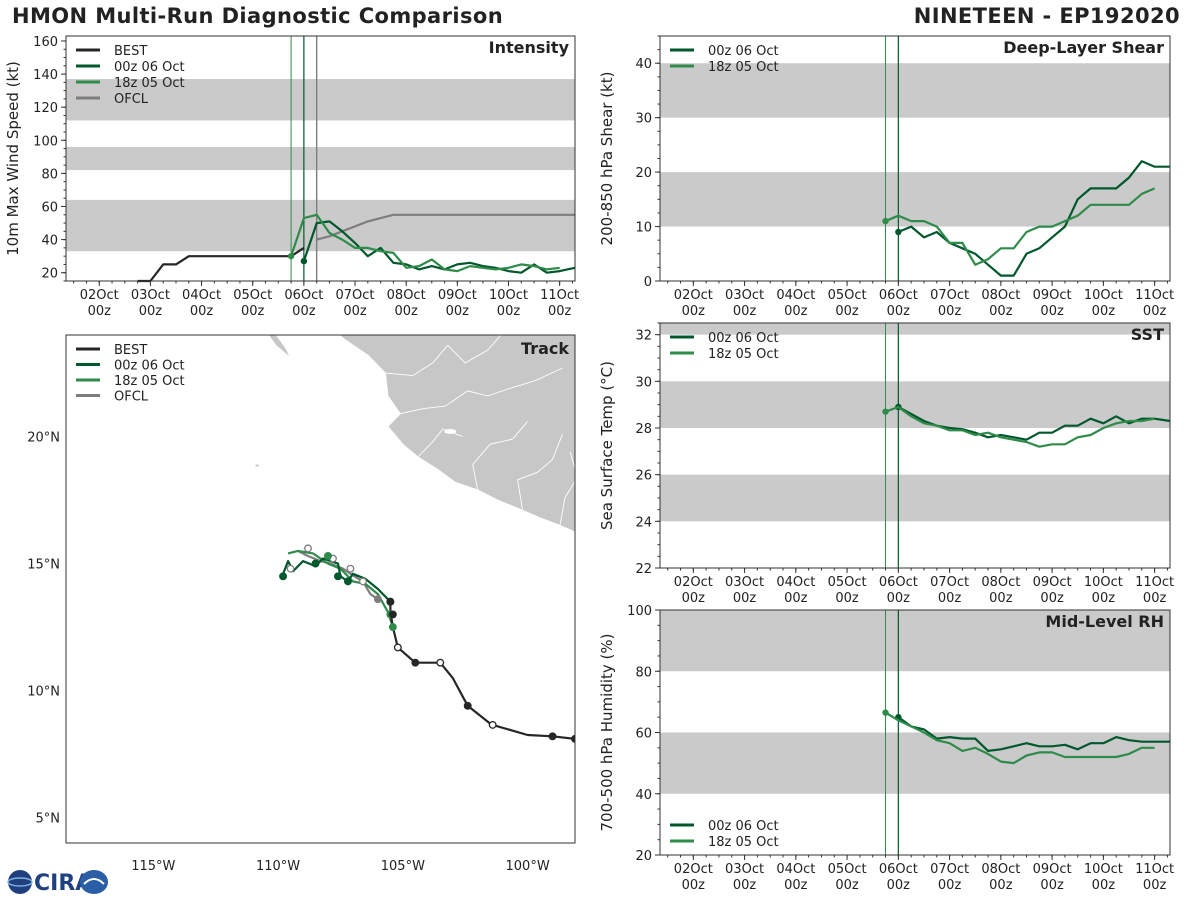 Image resolution: width=1200 pixels, height=900 pixels. What do you see at coordinates (795, 295) in the screenshot?
I see `shear-xtick-label: 04Oct` at bounding box center [795, 295].